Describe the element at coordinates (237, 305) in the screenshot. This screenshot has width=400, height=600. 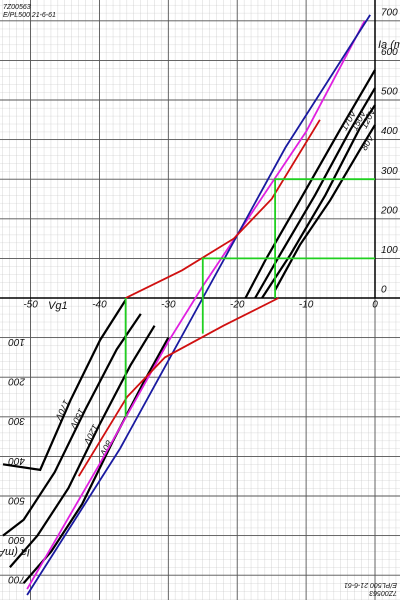
I see `x-tick-label: -20` at that location.